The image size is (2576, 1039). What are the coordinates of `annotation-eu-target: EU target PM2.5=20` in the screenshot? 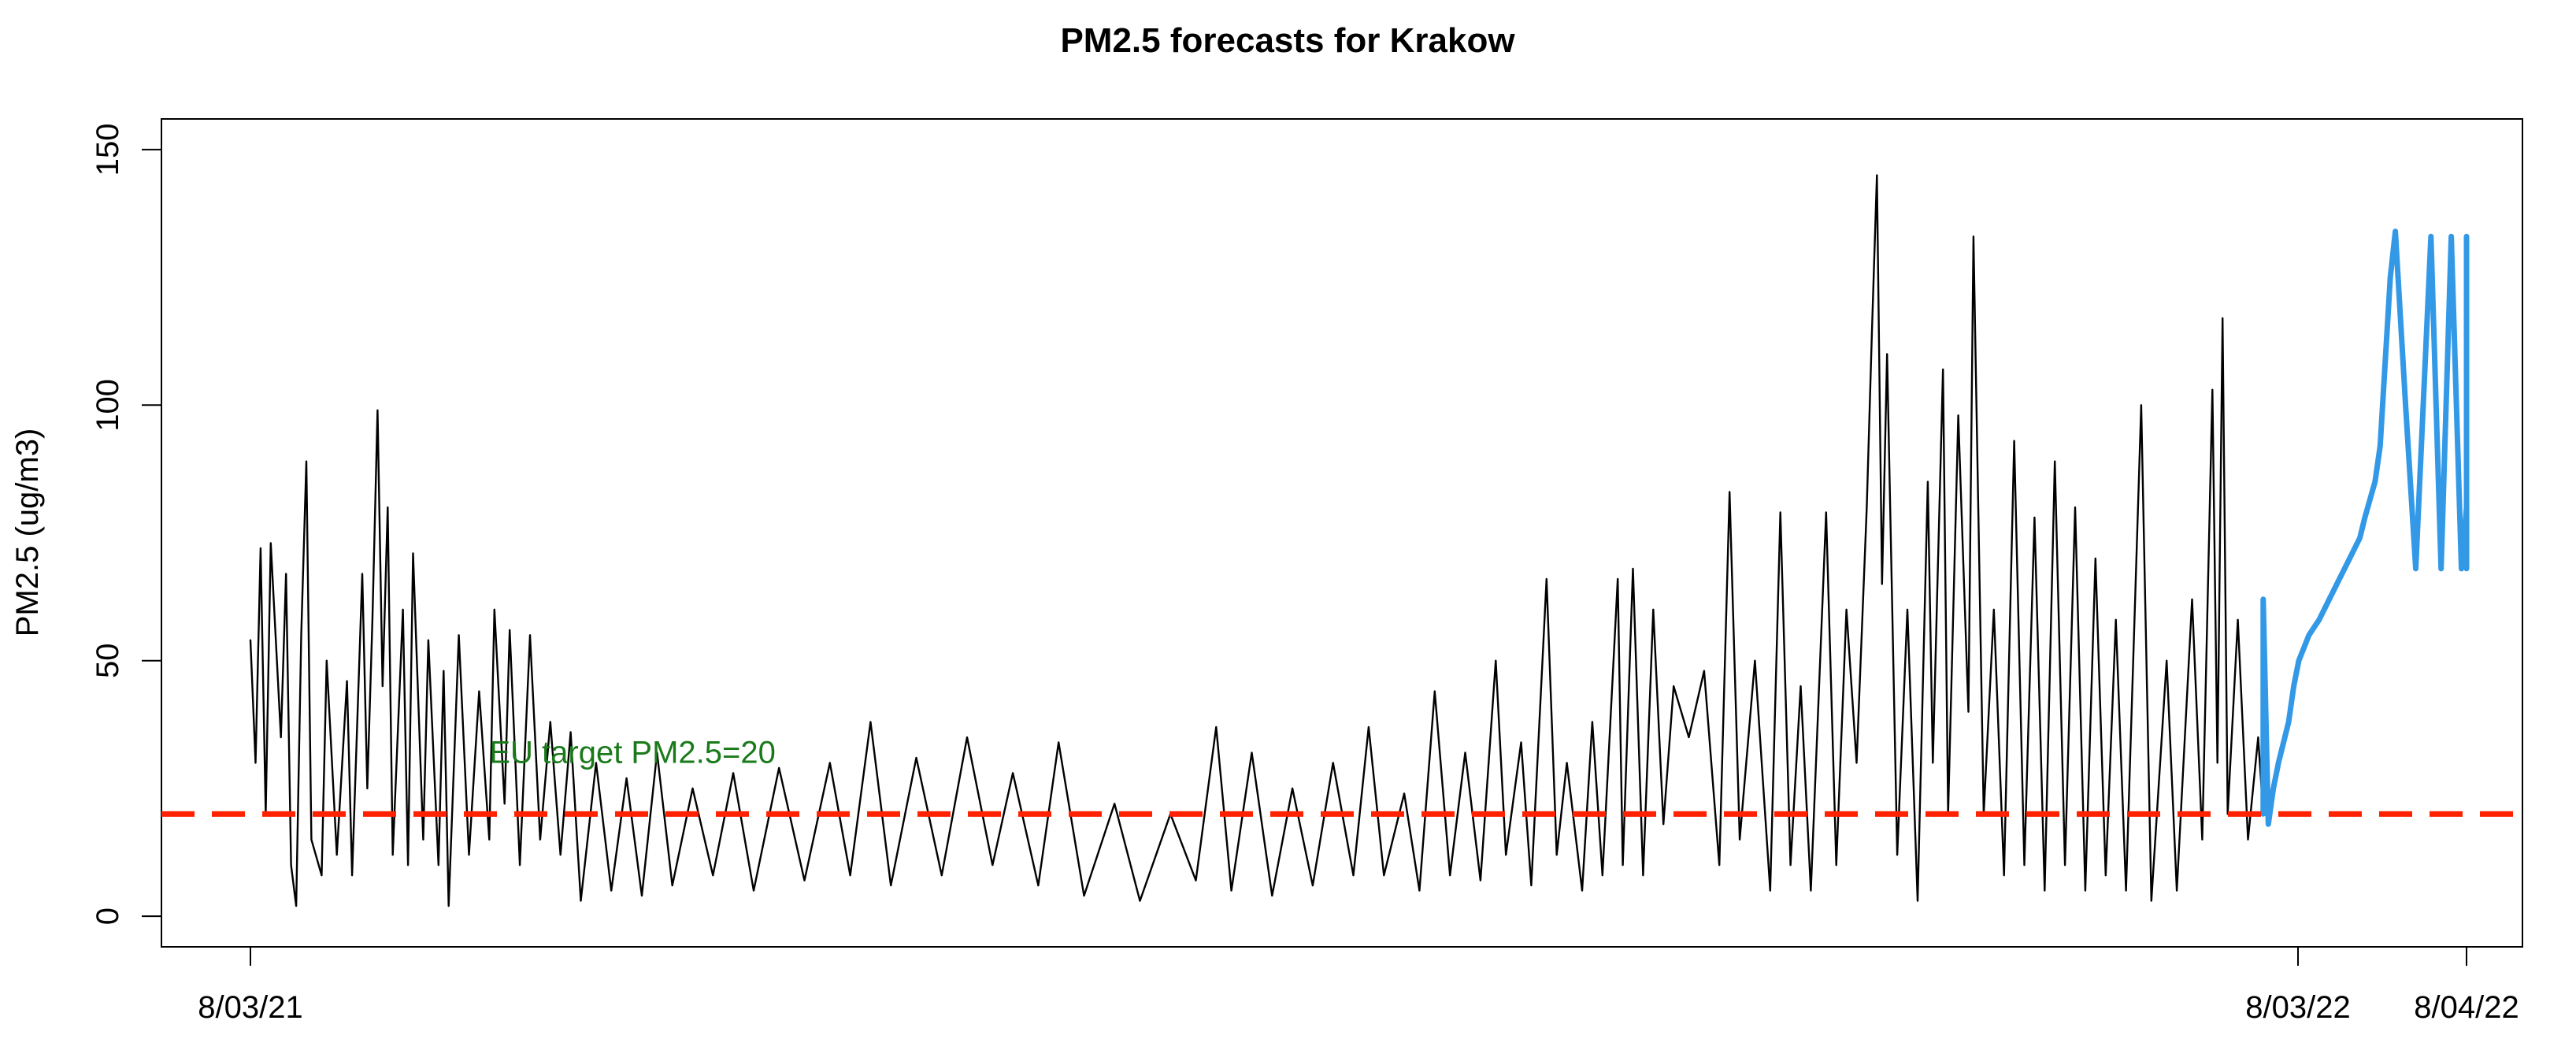 It's located at (632, 752).